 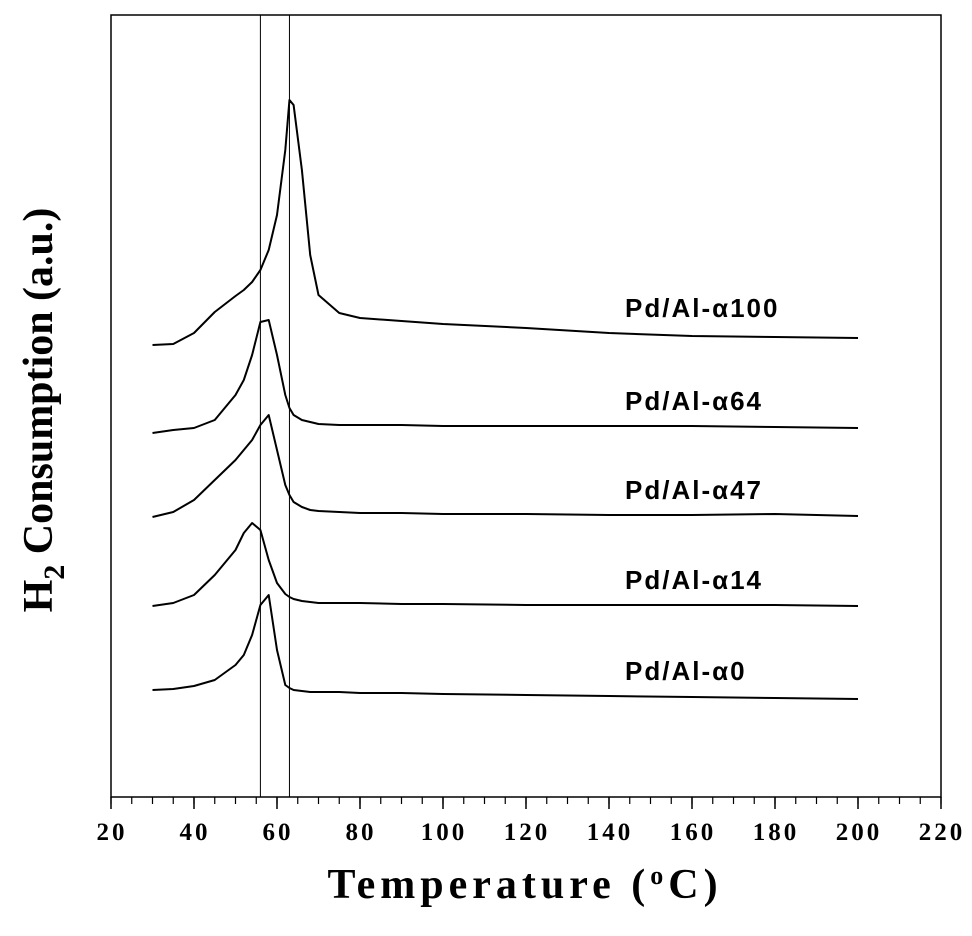 I want to click on x-label-sup: o, so click(x=659, y=875).